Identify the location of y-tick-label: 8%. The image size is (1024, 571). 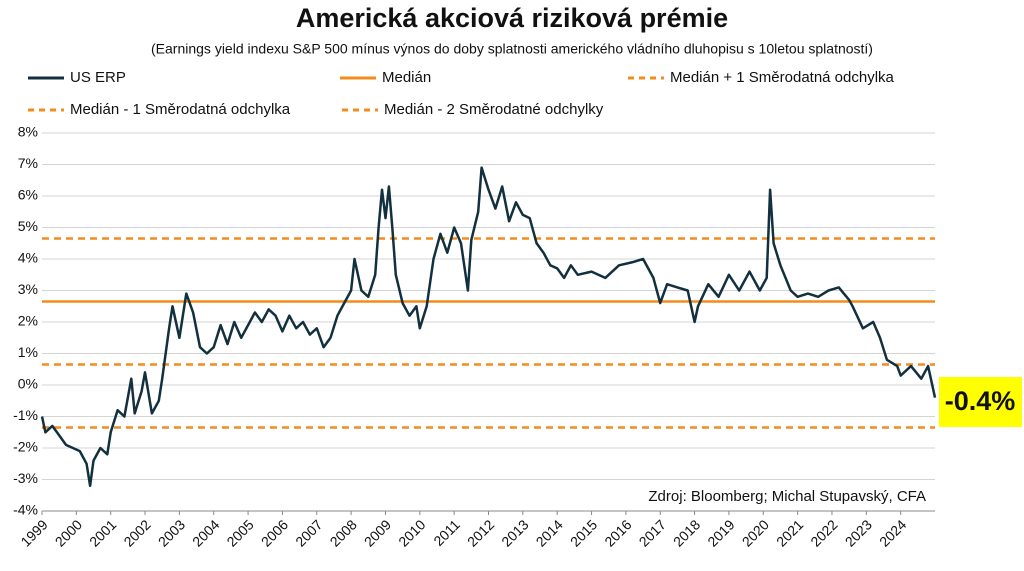
(28, 132).